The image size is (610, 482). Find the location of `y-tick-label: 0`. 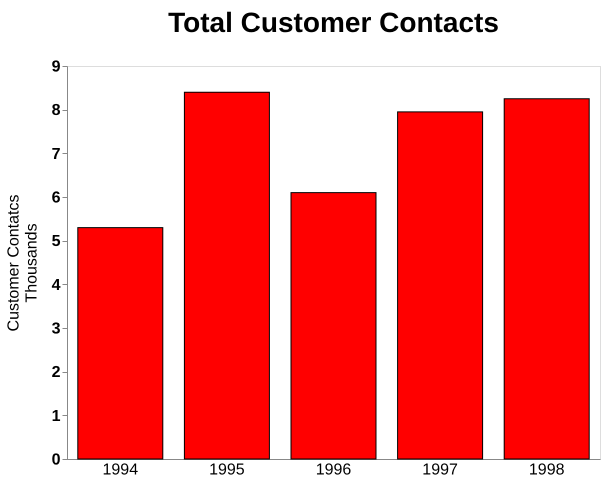

y-tick-label: 0 is located at coordinates (56, 460).